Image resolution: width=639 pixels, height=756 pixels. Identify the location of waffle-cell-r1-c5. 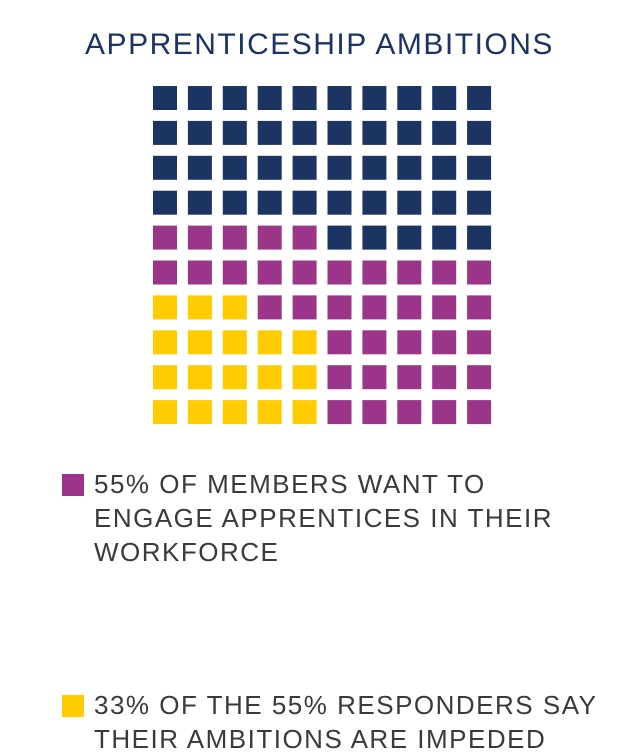
(304, 98).